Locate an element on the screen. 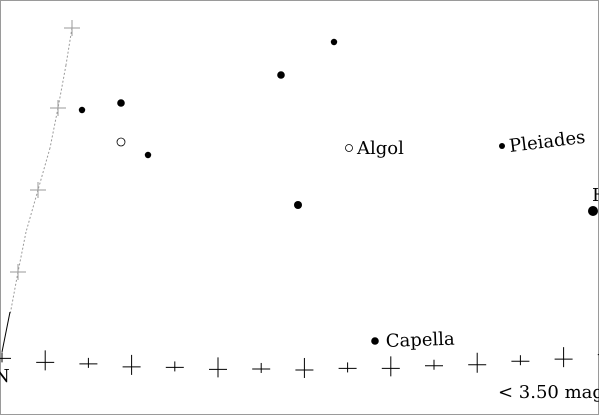  star-algol is located at coordinates (349, 148).